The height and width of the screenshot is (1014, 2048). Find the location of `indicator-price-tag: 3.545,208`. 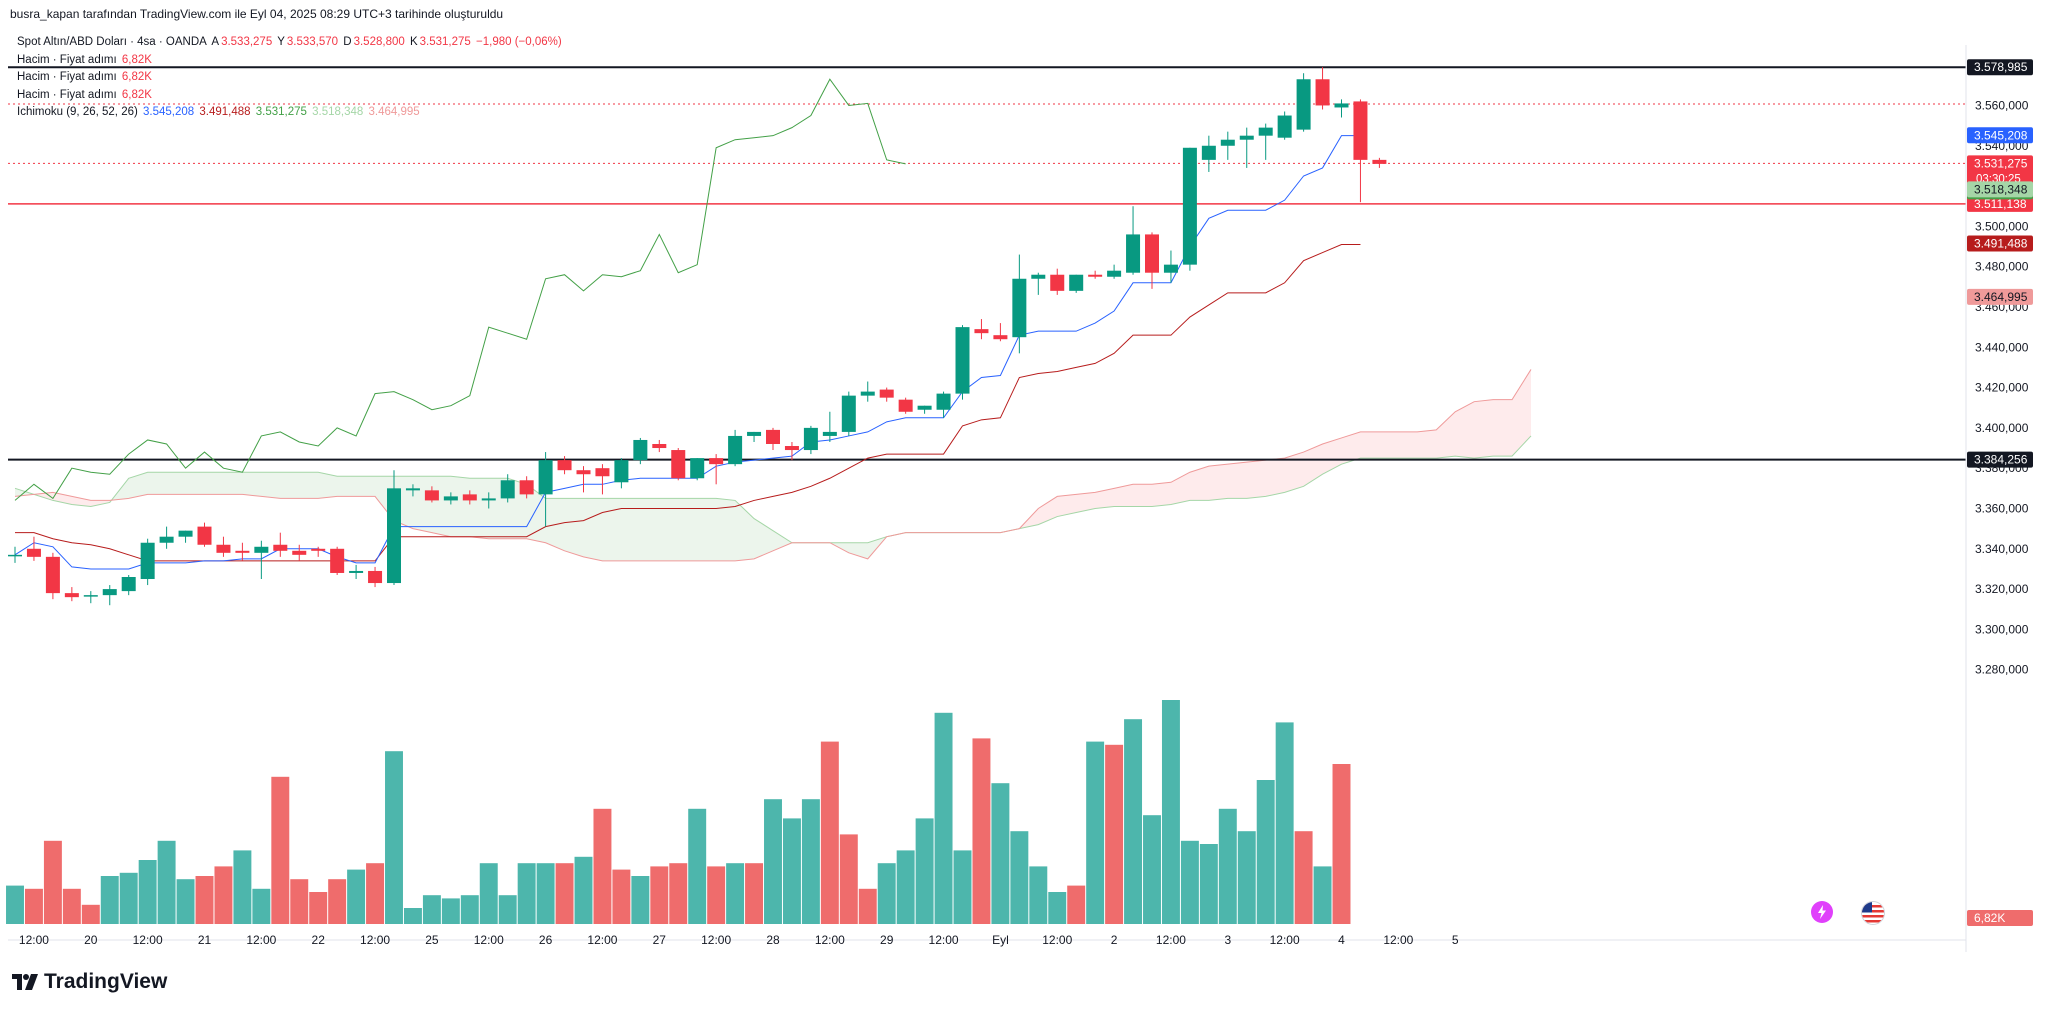

indicator-price-tag: 3.545,208 is located at coordinates (2001, 135).